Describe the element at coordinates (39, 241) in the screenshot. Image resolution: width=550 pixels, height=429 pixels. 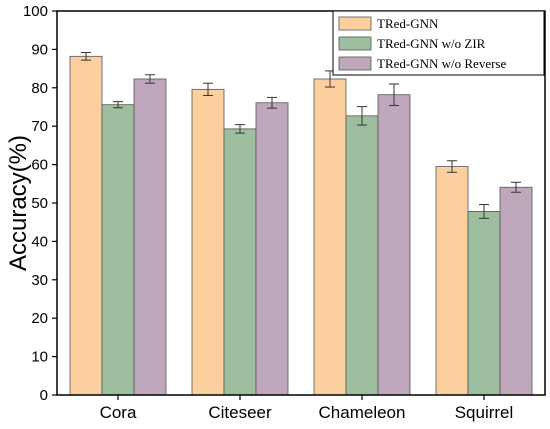
I see `y-tick-label: 40` at that location.